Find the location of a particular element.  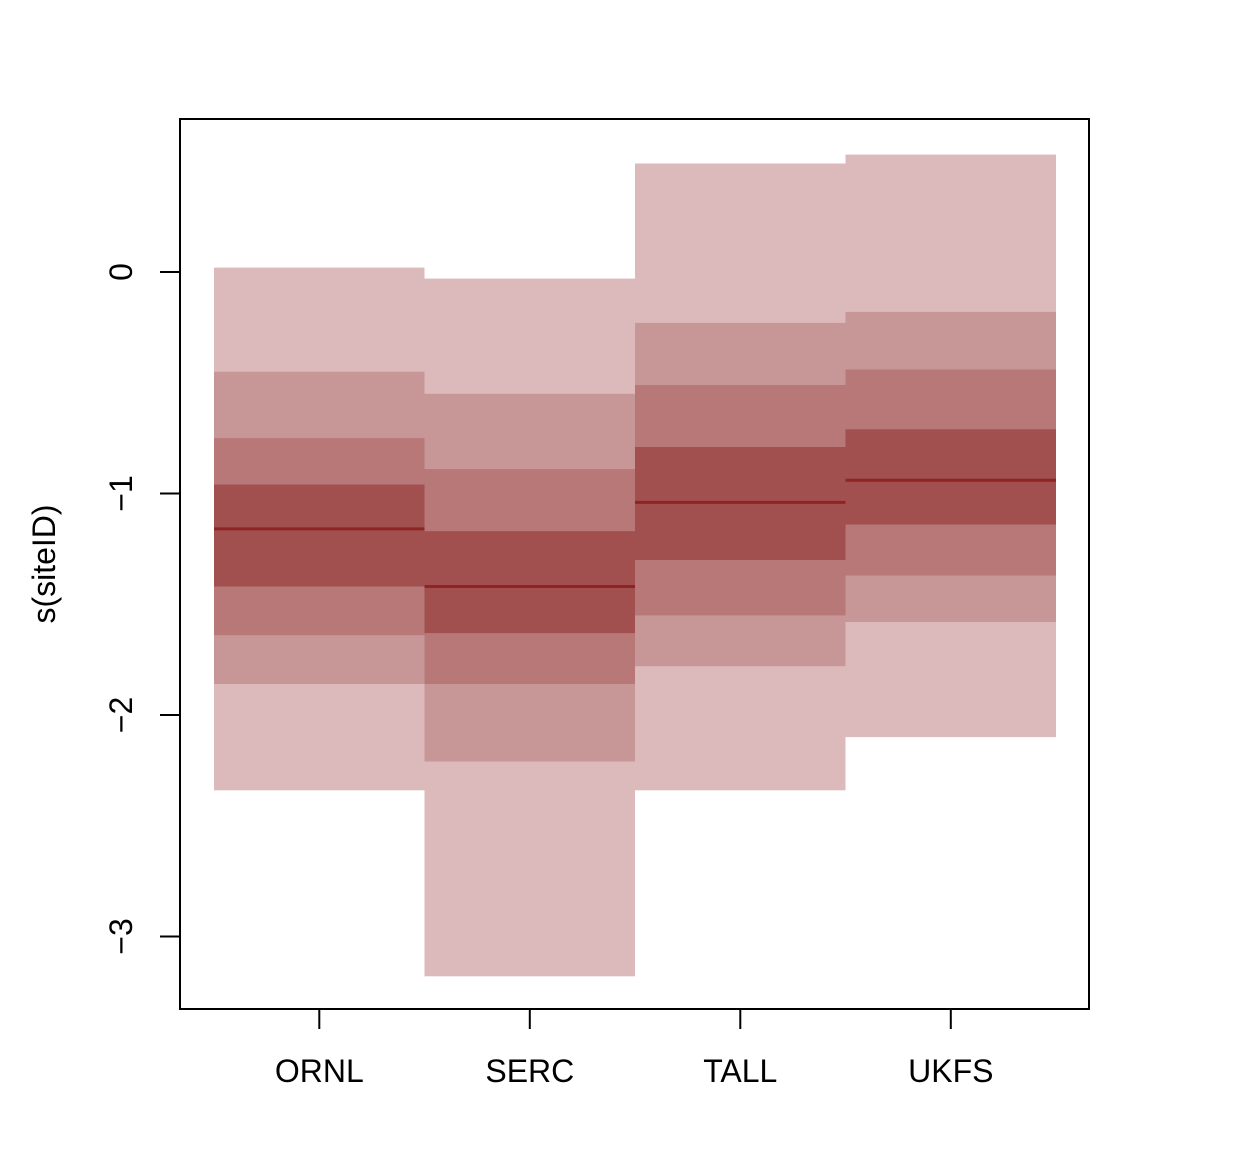

x-tick-label: TALL is located at coordinates (740, 1071).